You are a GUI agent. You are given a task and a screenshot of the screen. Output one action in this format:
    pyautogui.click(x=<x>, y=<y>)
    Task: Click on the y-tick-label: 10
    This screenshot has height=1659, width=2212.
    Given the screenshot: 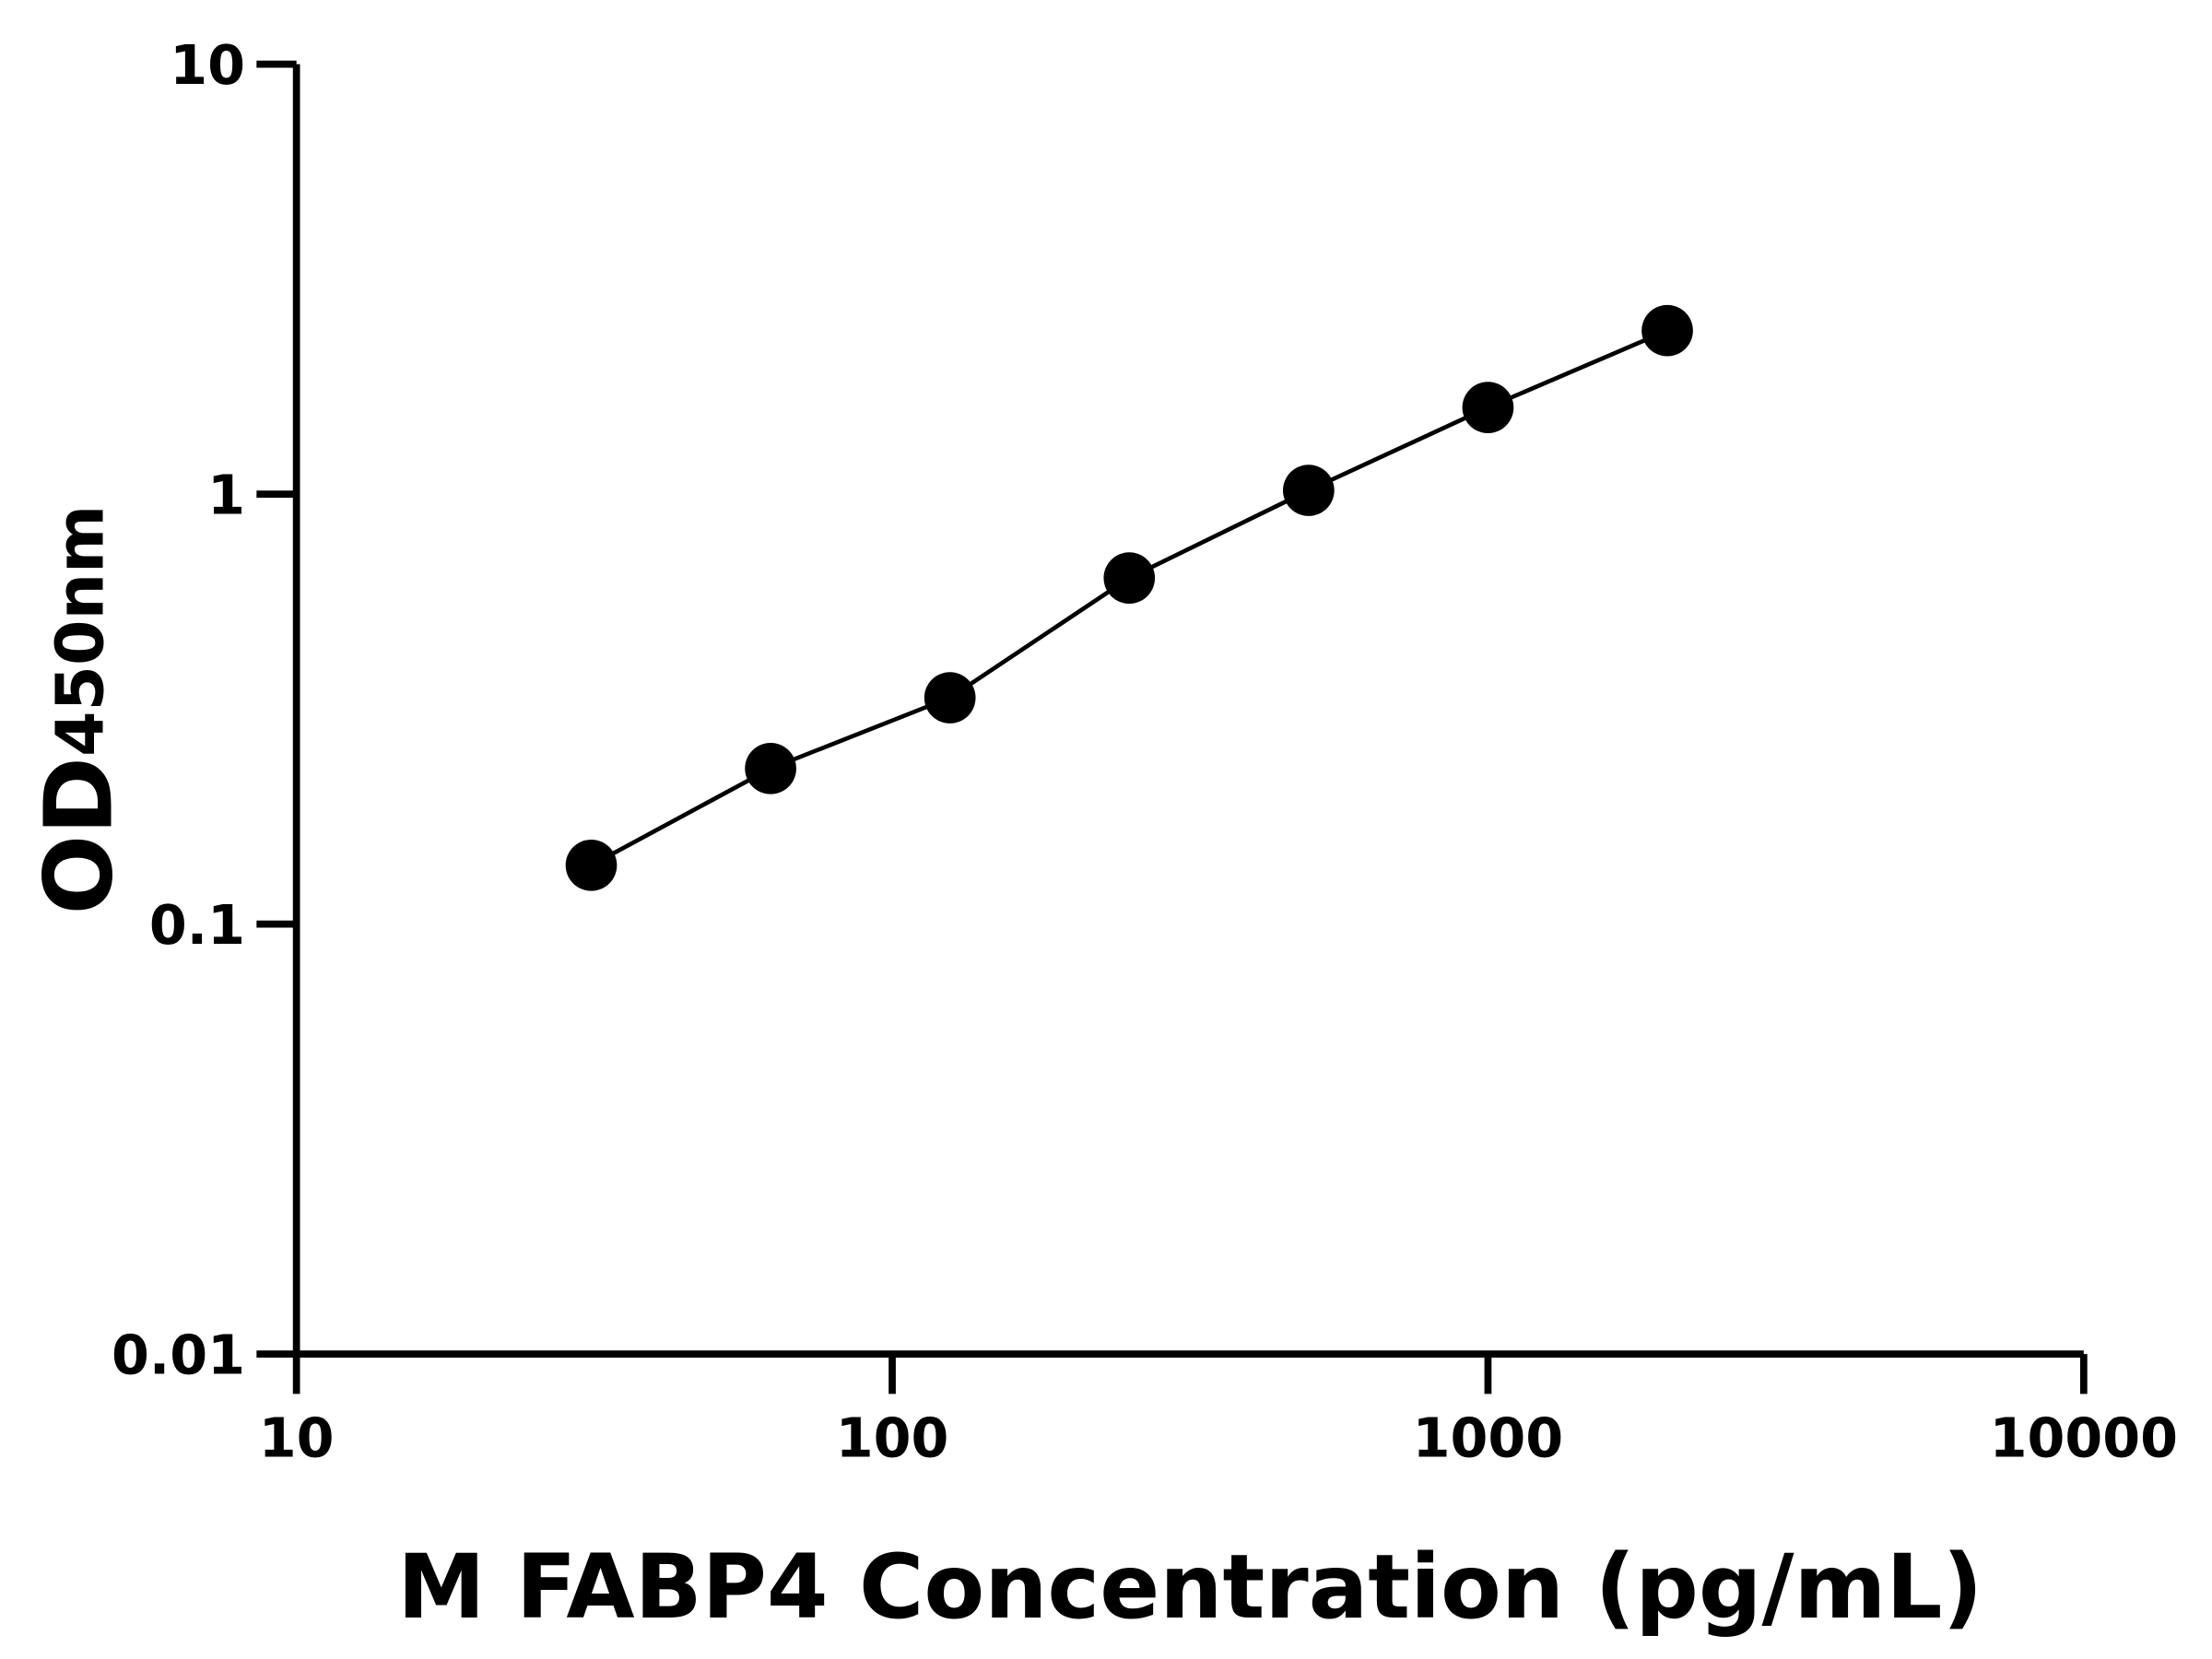 What is the action you would take?
    pyautogui.click(x=207, y=65)
    